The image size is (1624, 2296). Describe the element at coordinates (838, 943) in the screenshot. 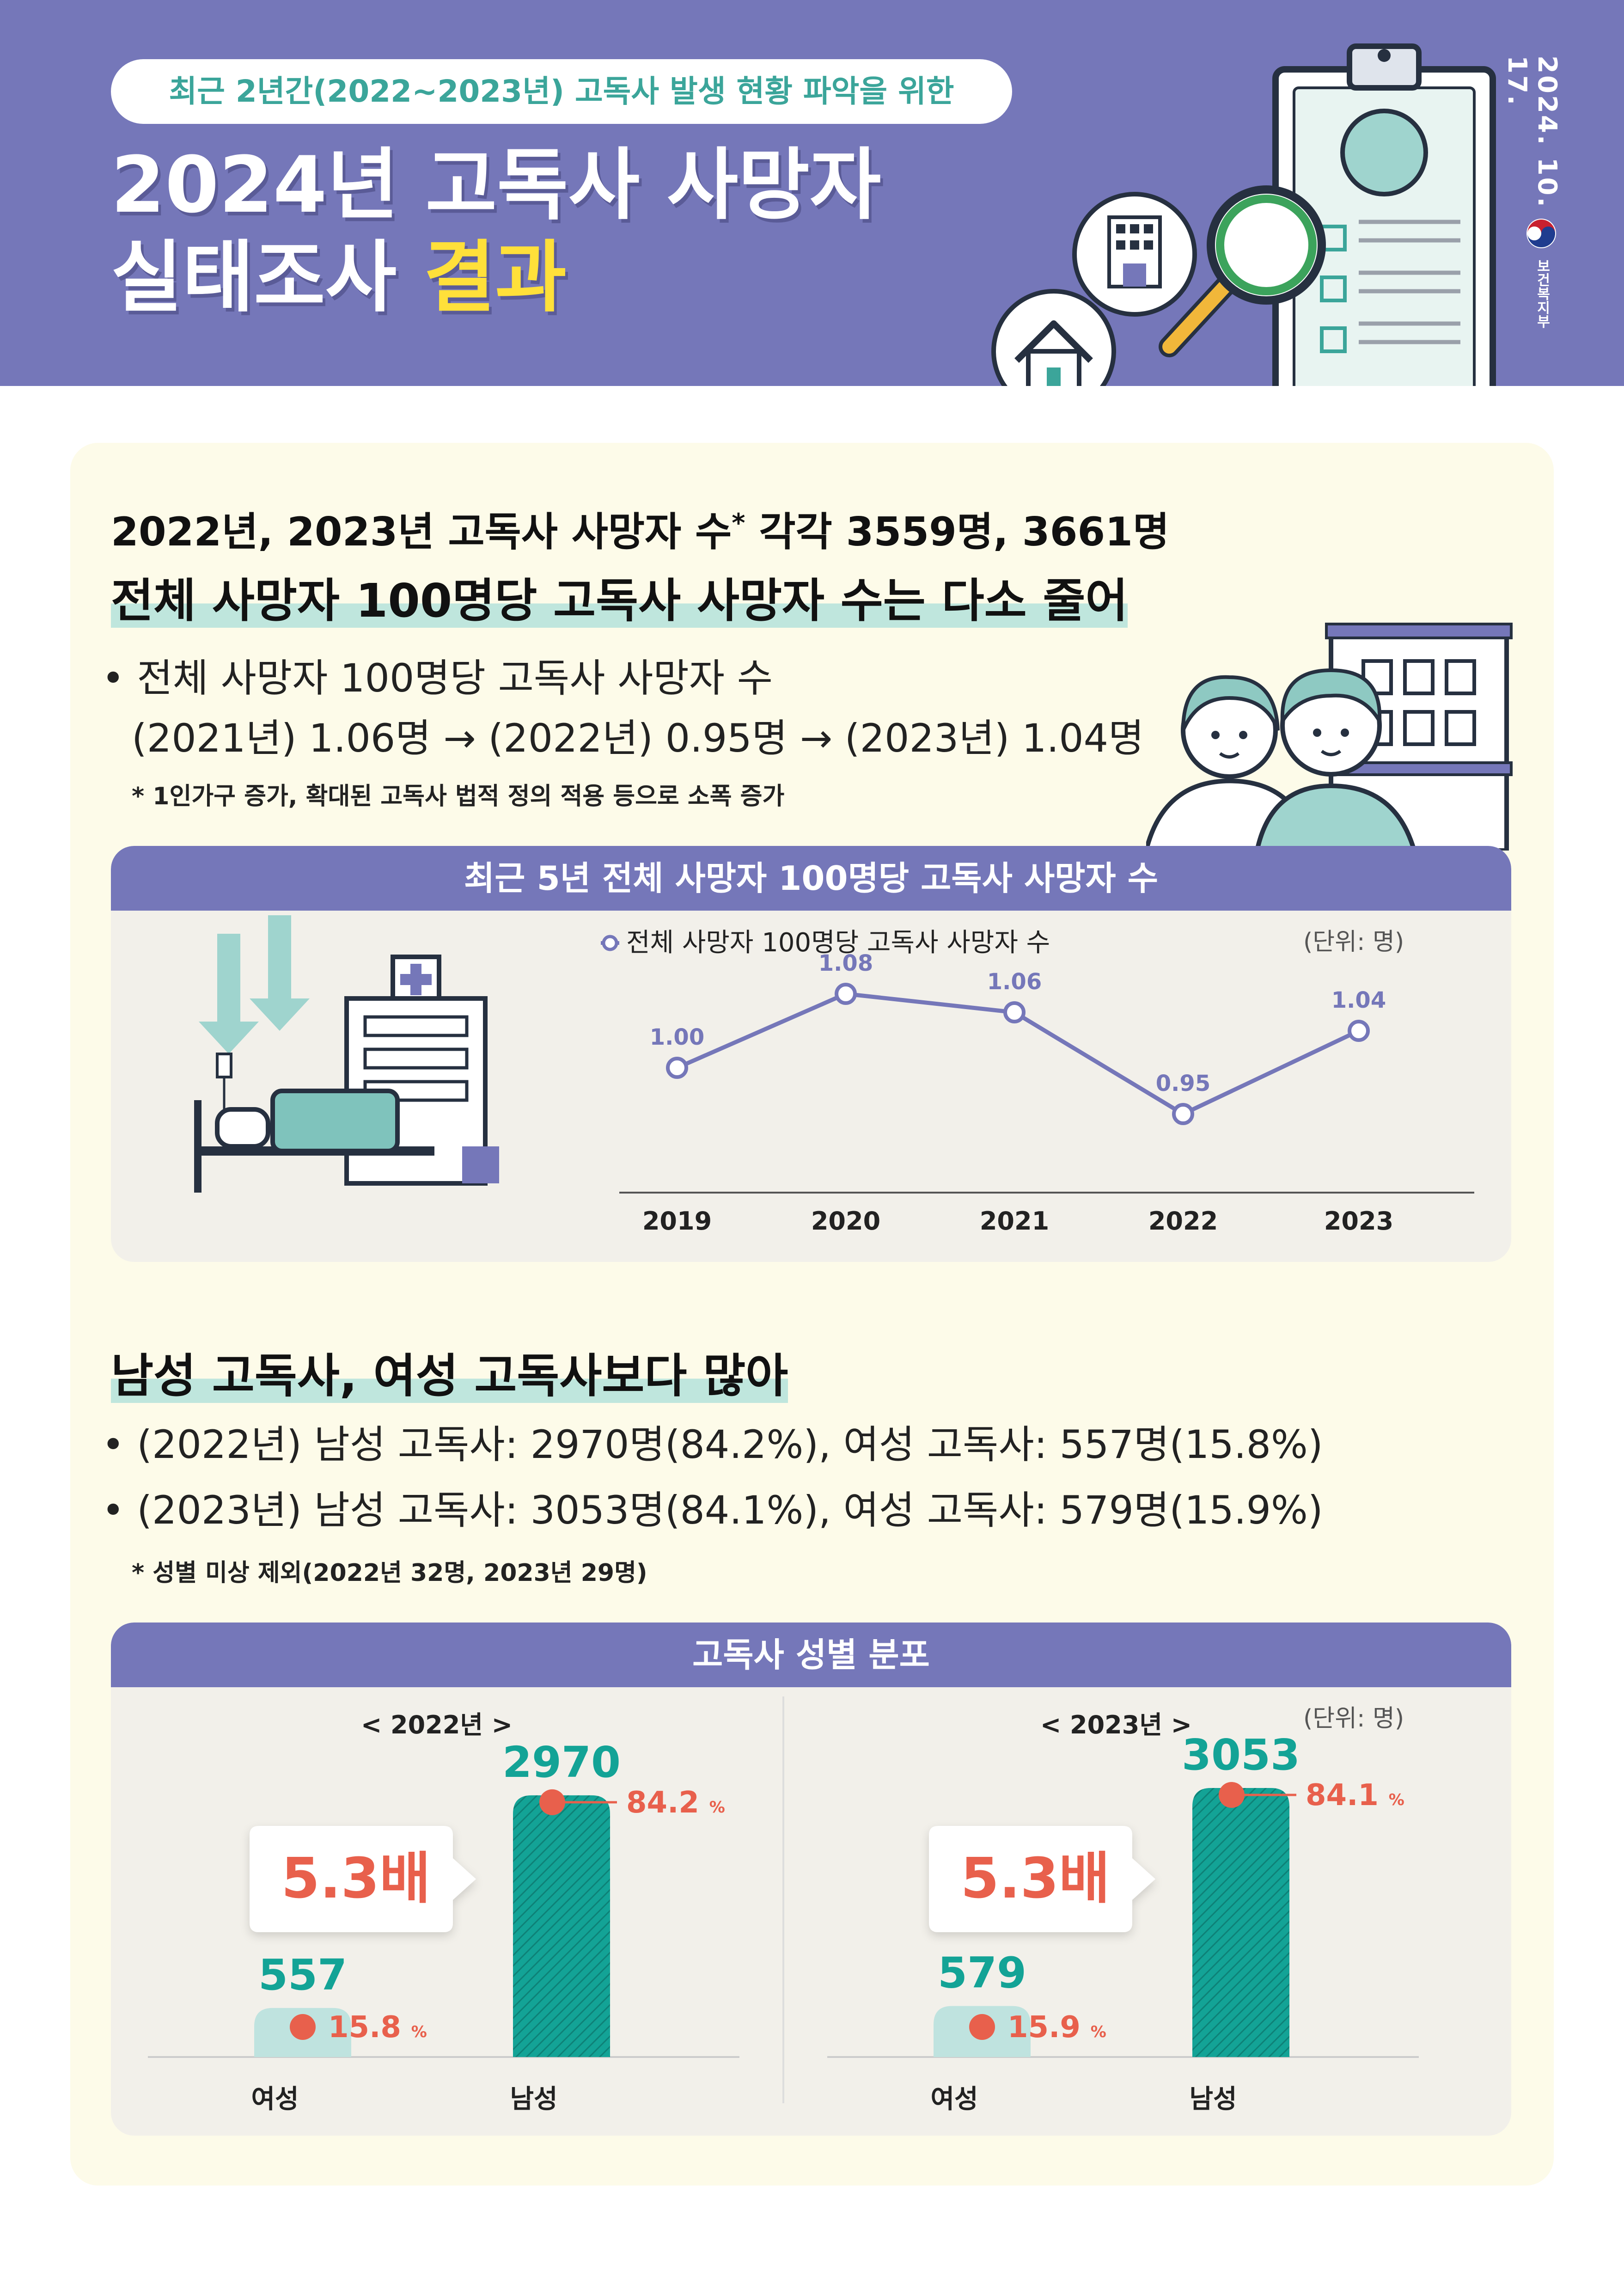

I see `legend-label: 전체 사망자 100명당 고독사 사망자 수` at that location.